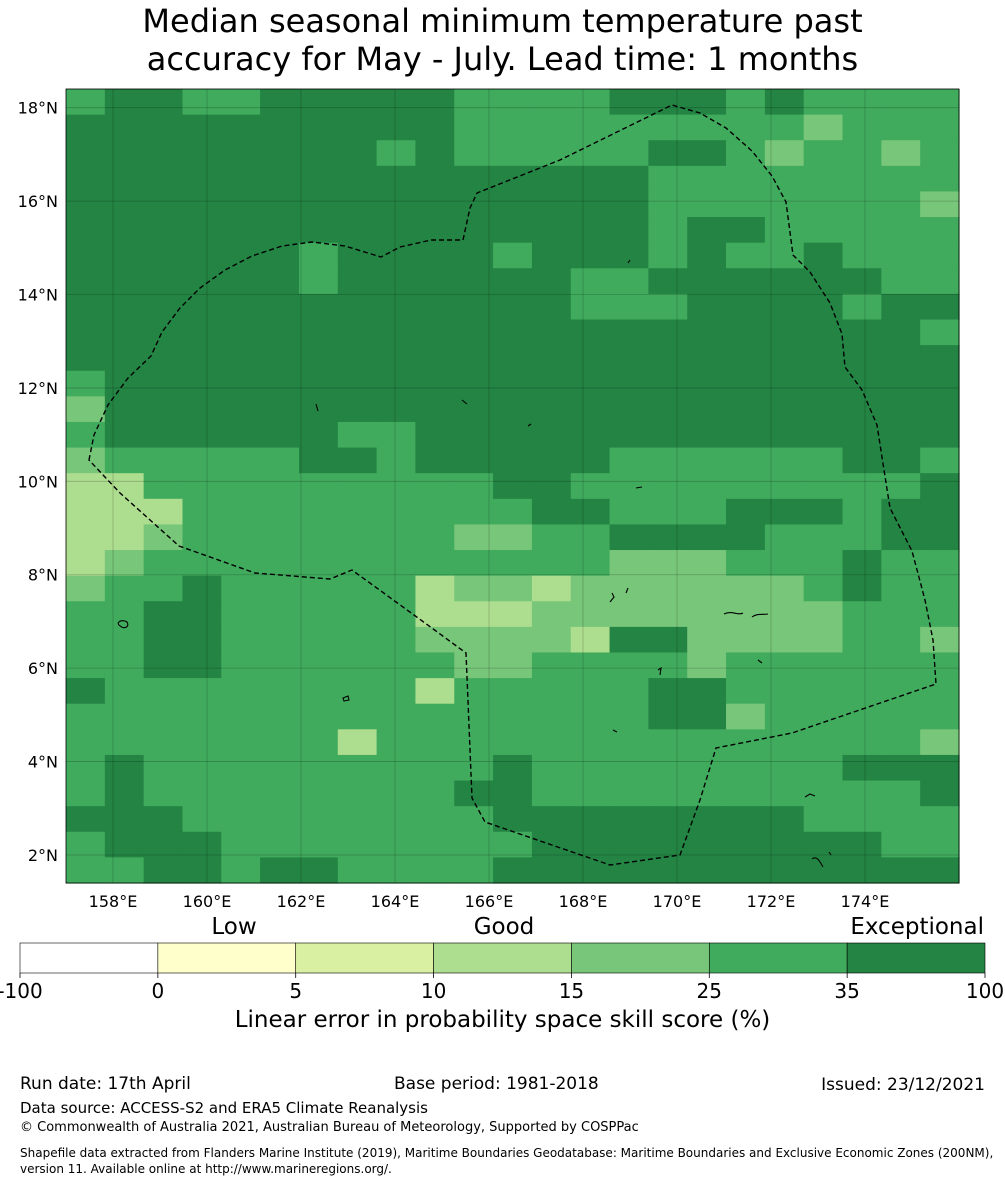 The image size is (1005, 1185). I want to click on latitude-tick-label: 16°N, so click(38, 201).